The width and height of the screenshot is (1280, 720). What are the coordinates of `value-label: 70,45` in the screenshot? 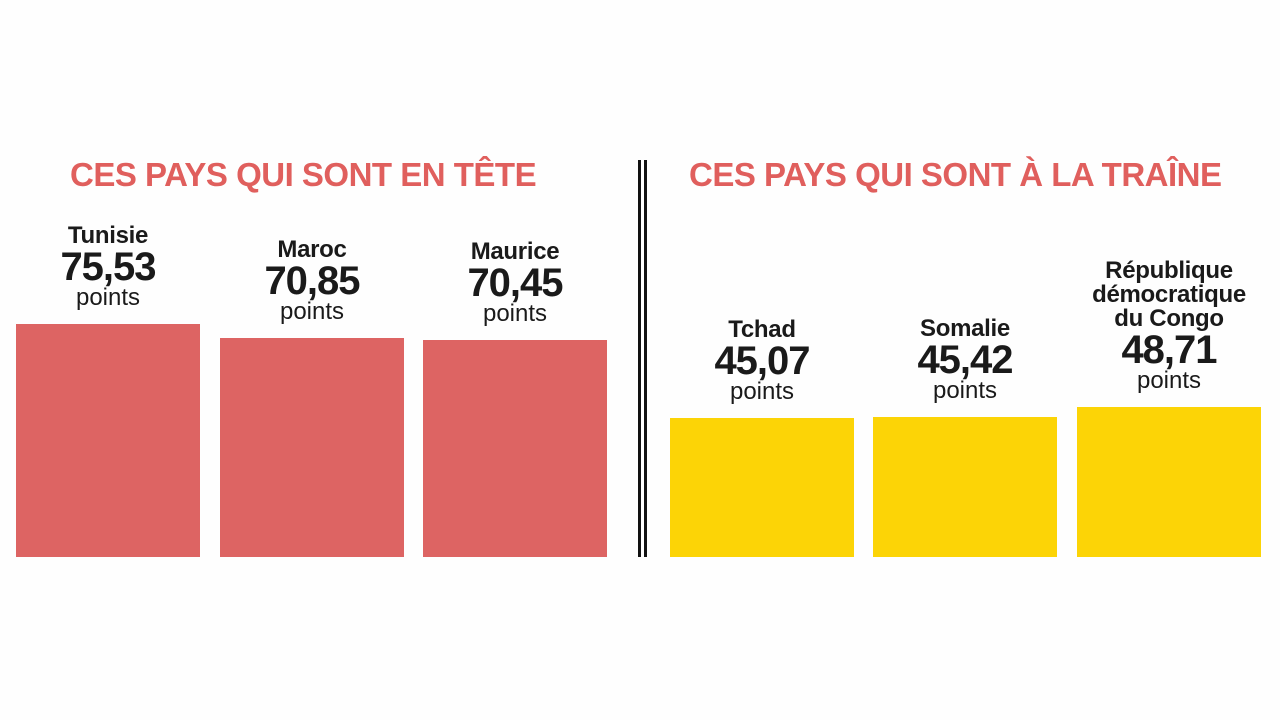 It's located at (515, 282).